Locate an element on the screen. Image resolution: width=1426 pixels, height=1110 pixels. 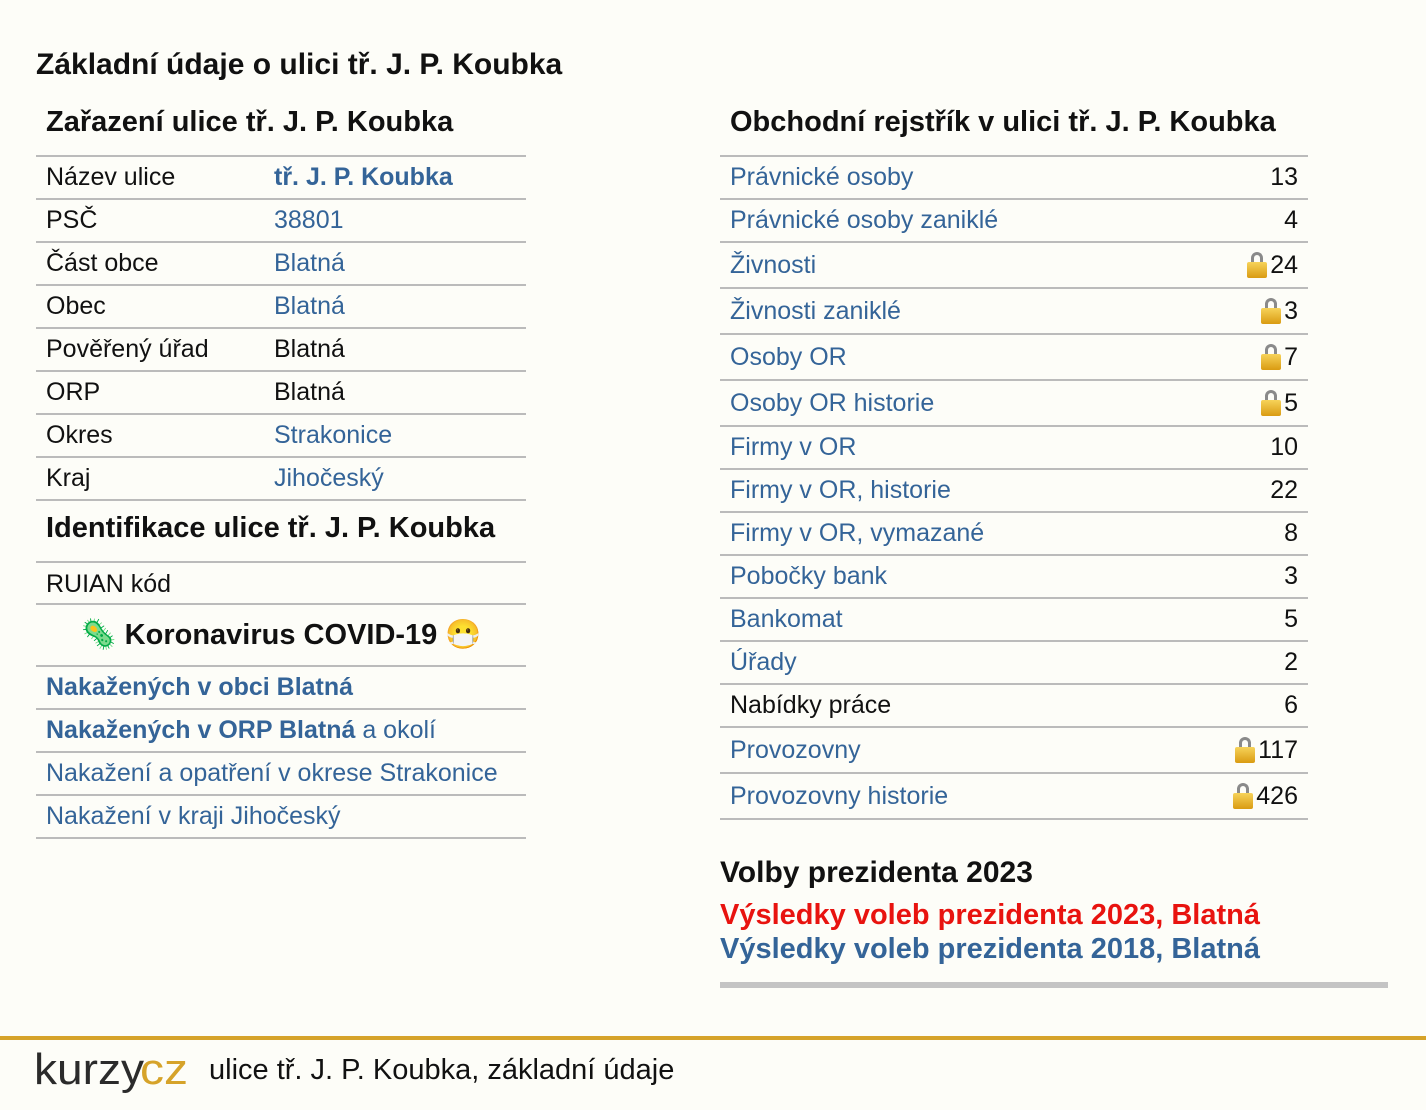
covid-okres-link: Nakažení a opatření v okrese Strakonice is located at coordinates (281, 774).